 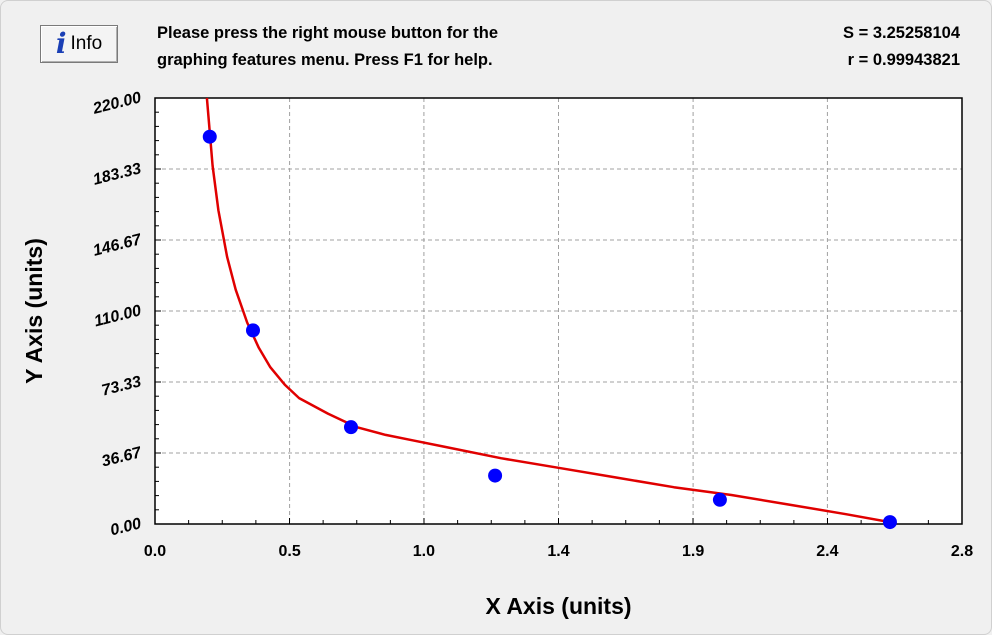 What do you see at coordinates (558, 606) in the screenshot?
I see `x-axis-title: X Axis (units)` at bounding box center [558, 606].